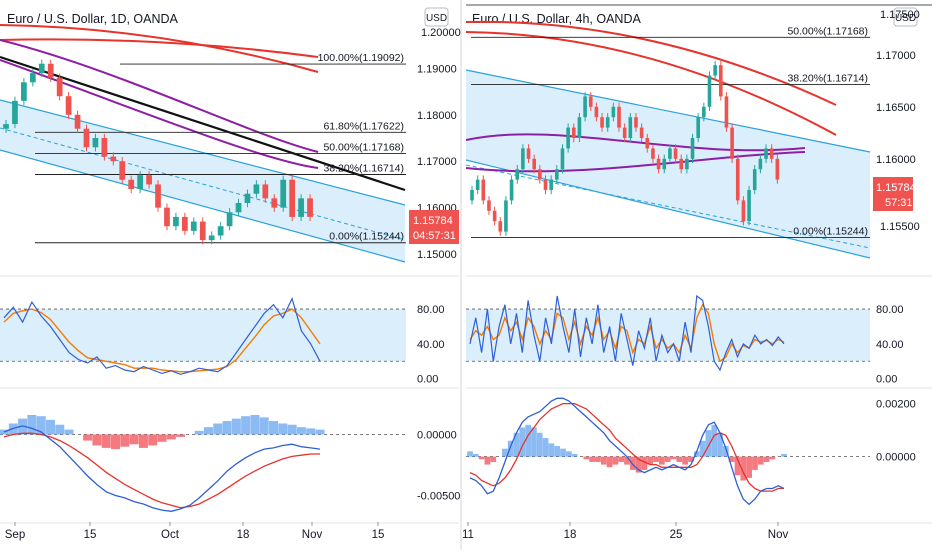  Describe the element at coordinates (896, 188) in the screenshot. I see `right-last-price: 1.15784` at that location.